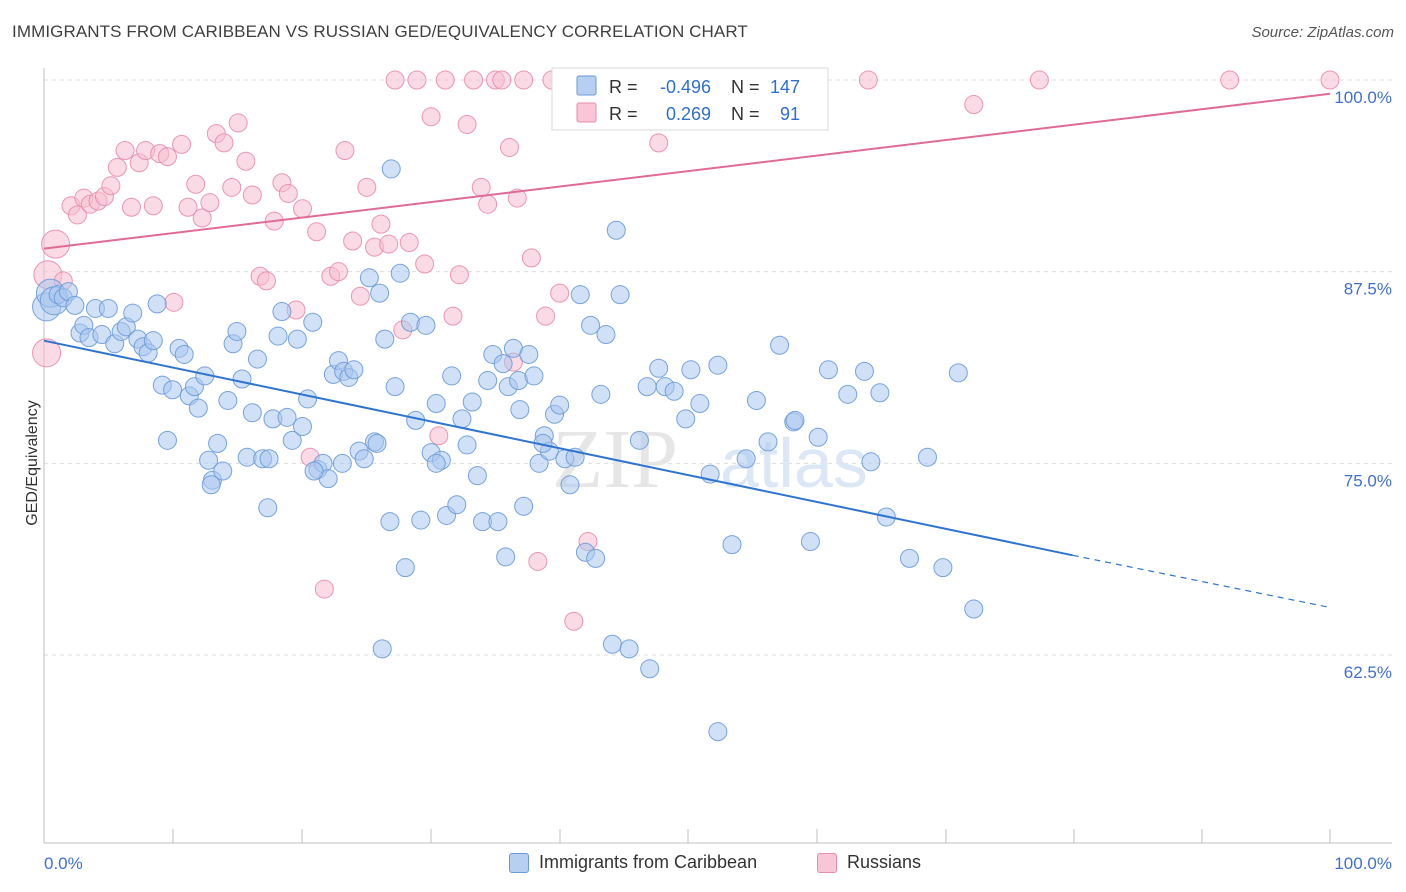 The height and width of the screenshot is (892, 1406). Describe the element at coordinates (827, 862) in the screenshot. I see `legend-swatch-russians-bottom` at that location.